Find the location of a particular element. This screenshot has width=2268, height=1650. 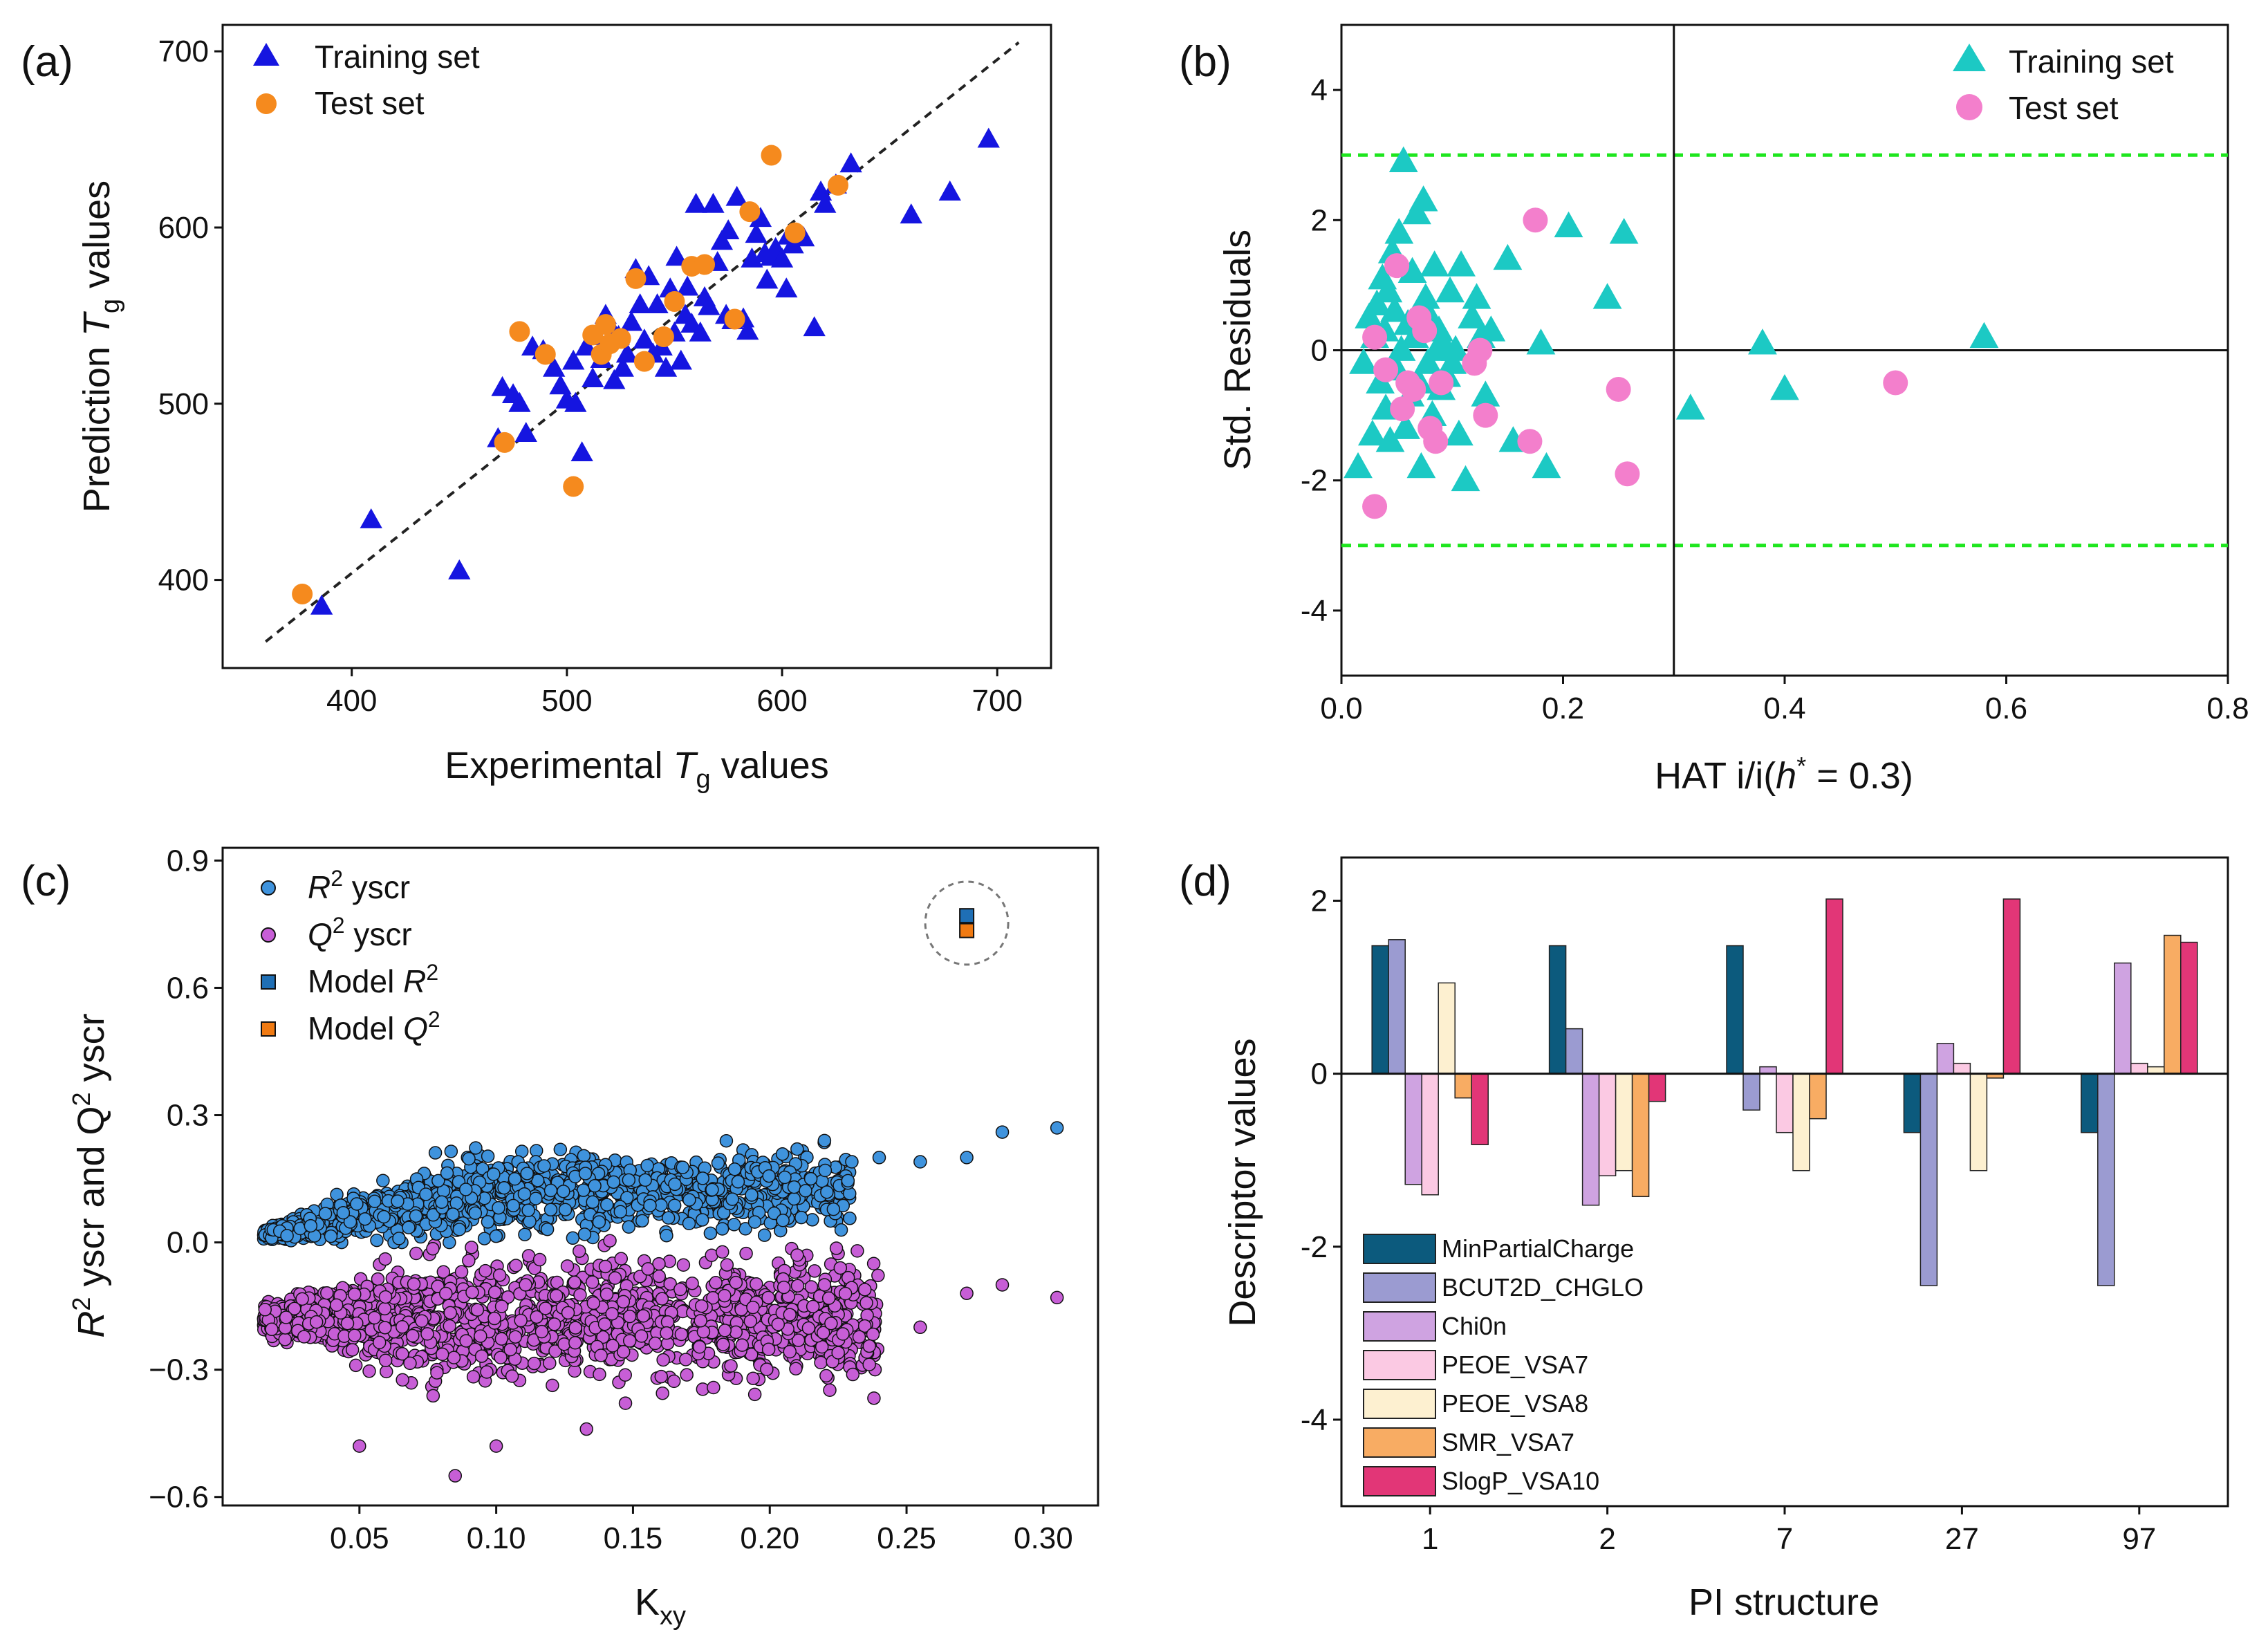

legend-c-model-q2-marker is located at coordinates (268, 1029).